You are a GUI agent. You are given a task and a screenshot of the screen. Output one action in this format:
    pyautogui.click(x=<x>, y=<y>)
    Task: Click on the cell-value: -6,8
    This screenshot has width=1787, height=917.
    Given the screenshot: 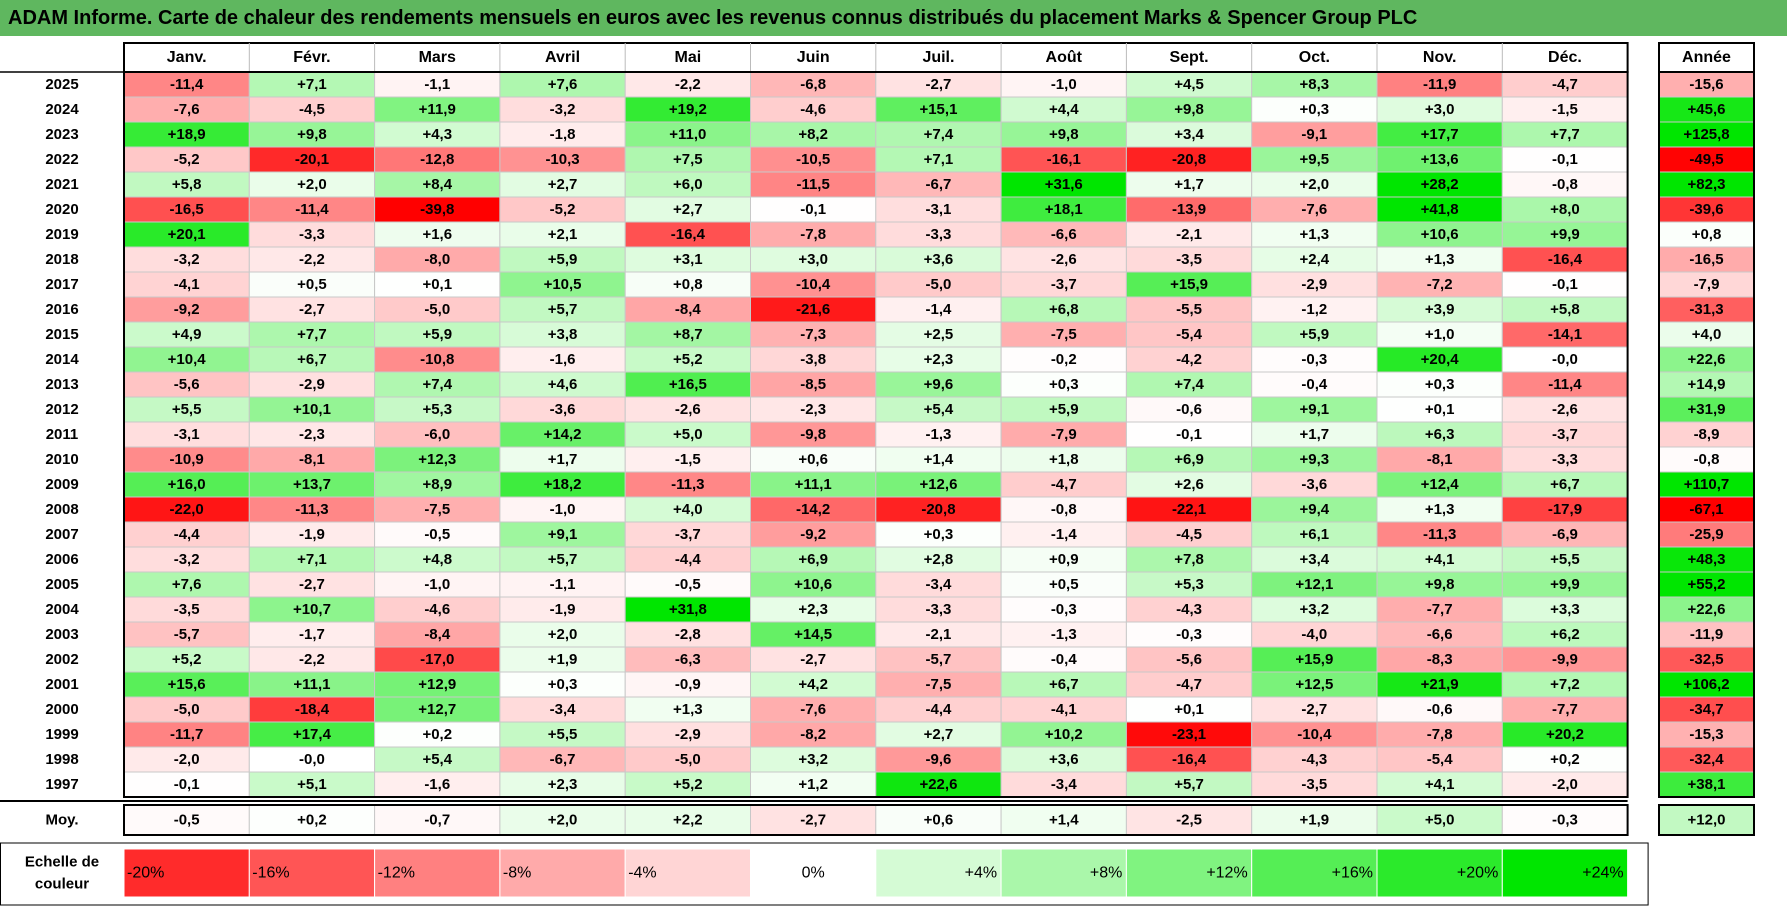 What is the action you would take?
    pyautogui.click(x=813, y=84)
    